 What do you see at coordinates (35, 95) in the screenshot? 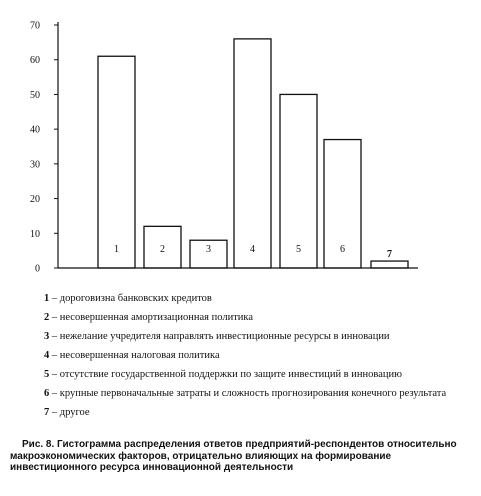
I see `y-tick-label: 50` at bounding box center [35, 95].